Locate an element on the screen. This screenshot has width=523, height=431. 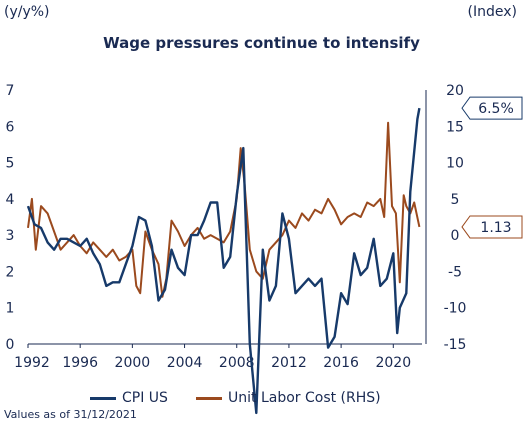
left-axis: 0 1 2 3 4 5 6 7 is located at coordinates (10, 218).